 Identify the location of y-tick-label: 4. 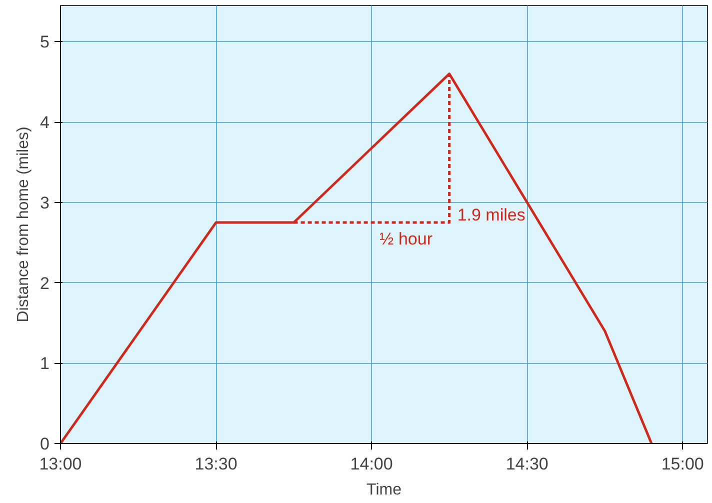
(45, 122).